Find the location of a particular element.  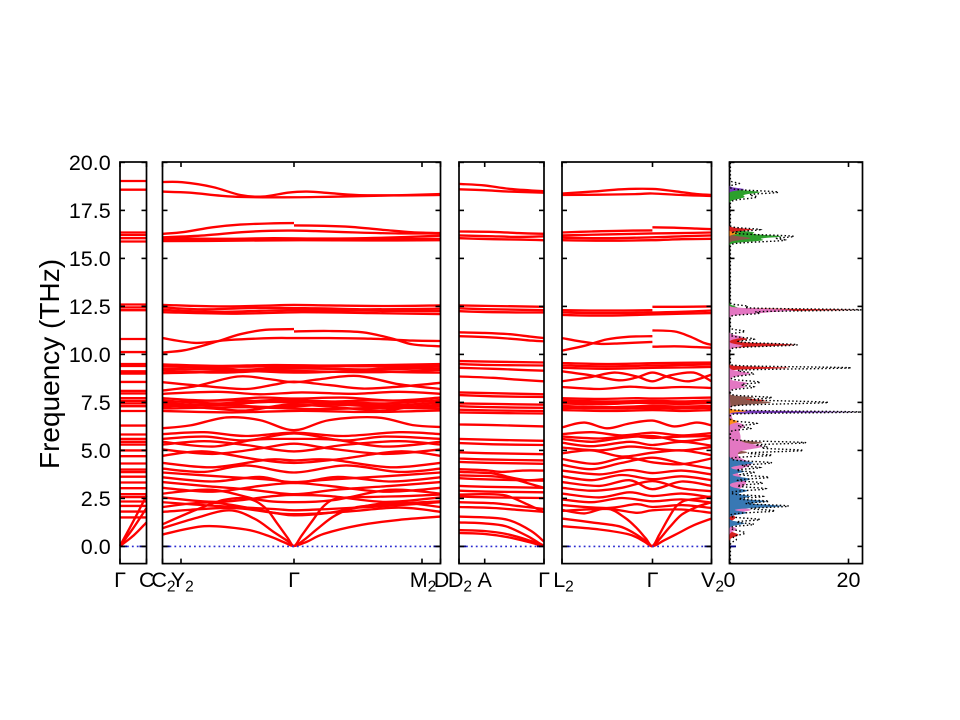

svg-text: 2.5 is located at coordinates (96, 499).